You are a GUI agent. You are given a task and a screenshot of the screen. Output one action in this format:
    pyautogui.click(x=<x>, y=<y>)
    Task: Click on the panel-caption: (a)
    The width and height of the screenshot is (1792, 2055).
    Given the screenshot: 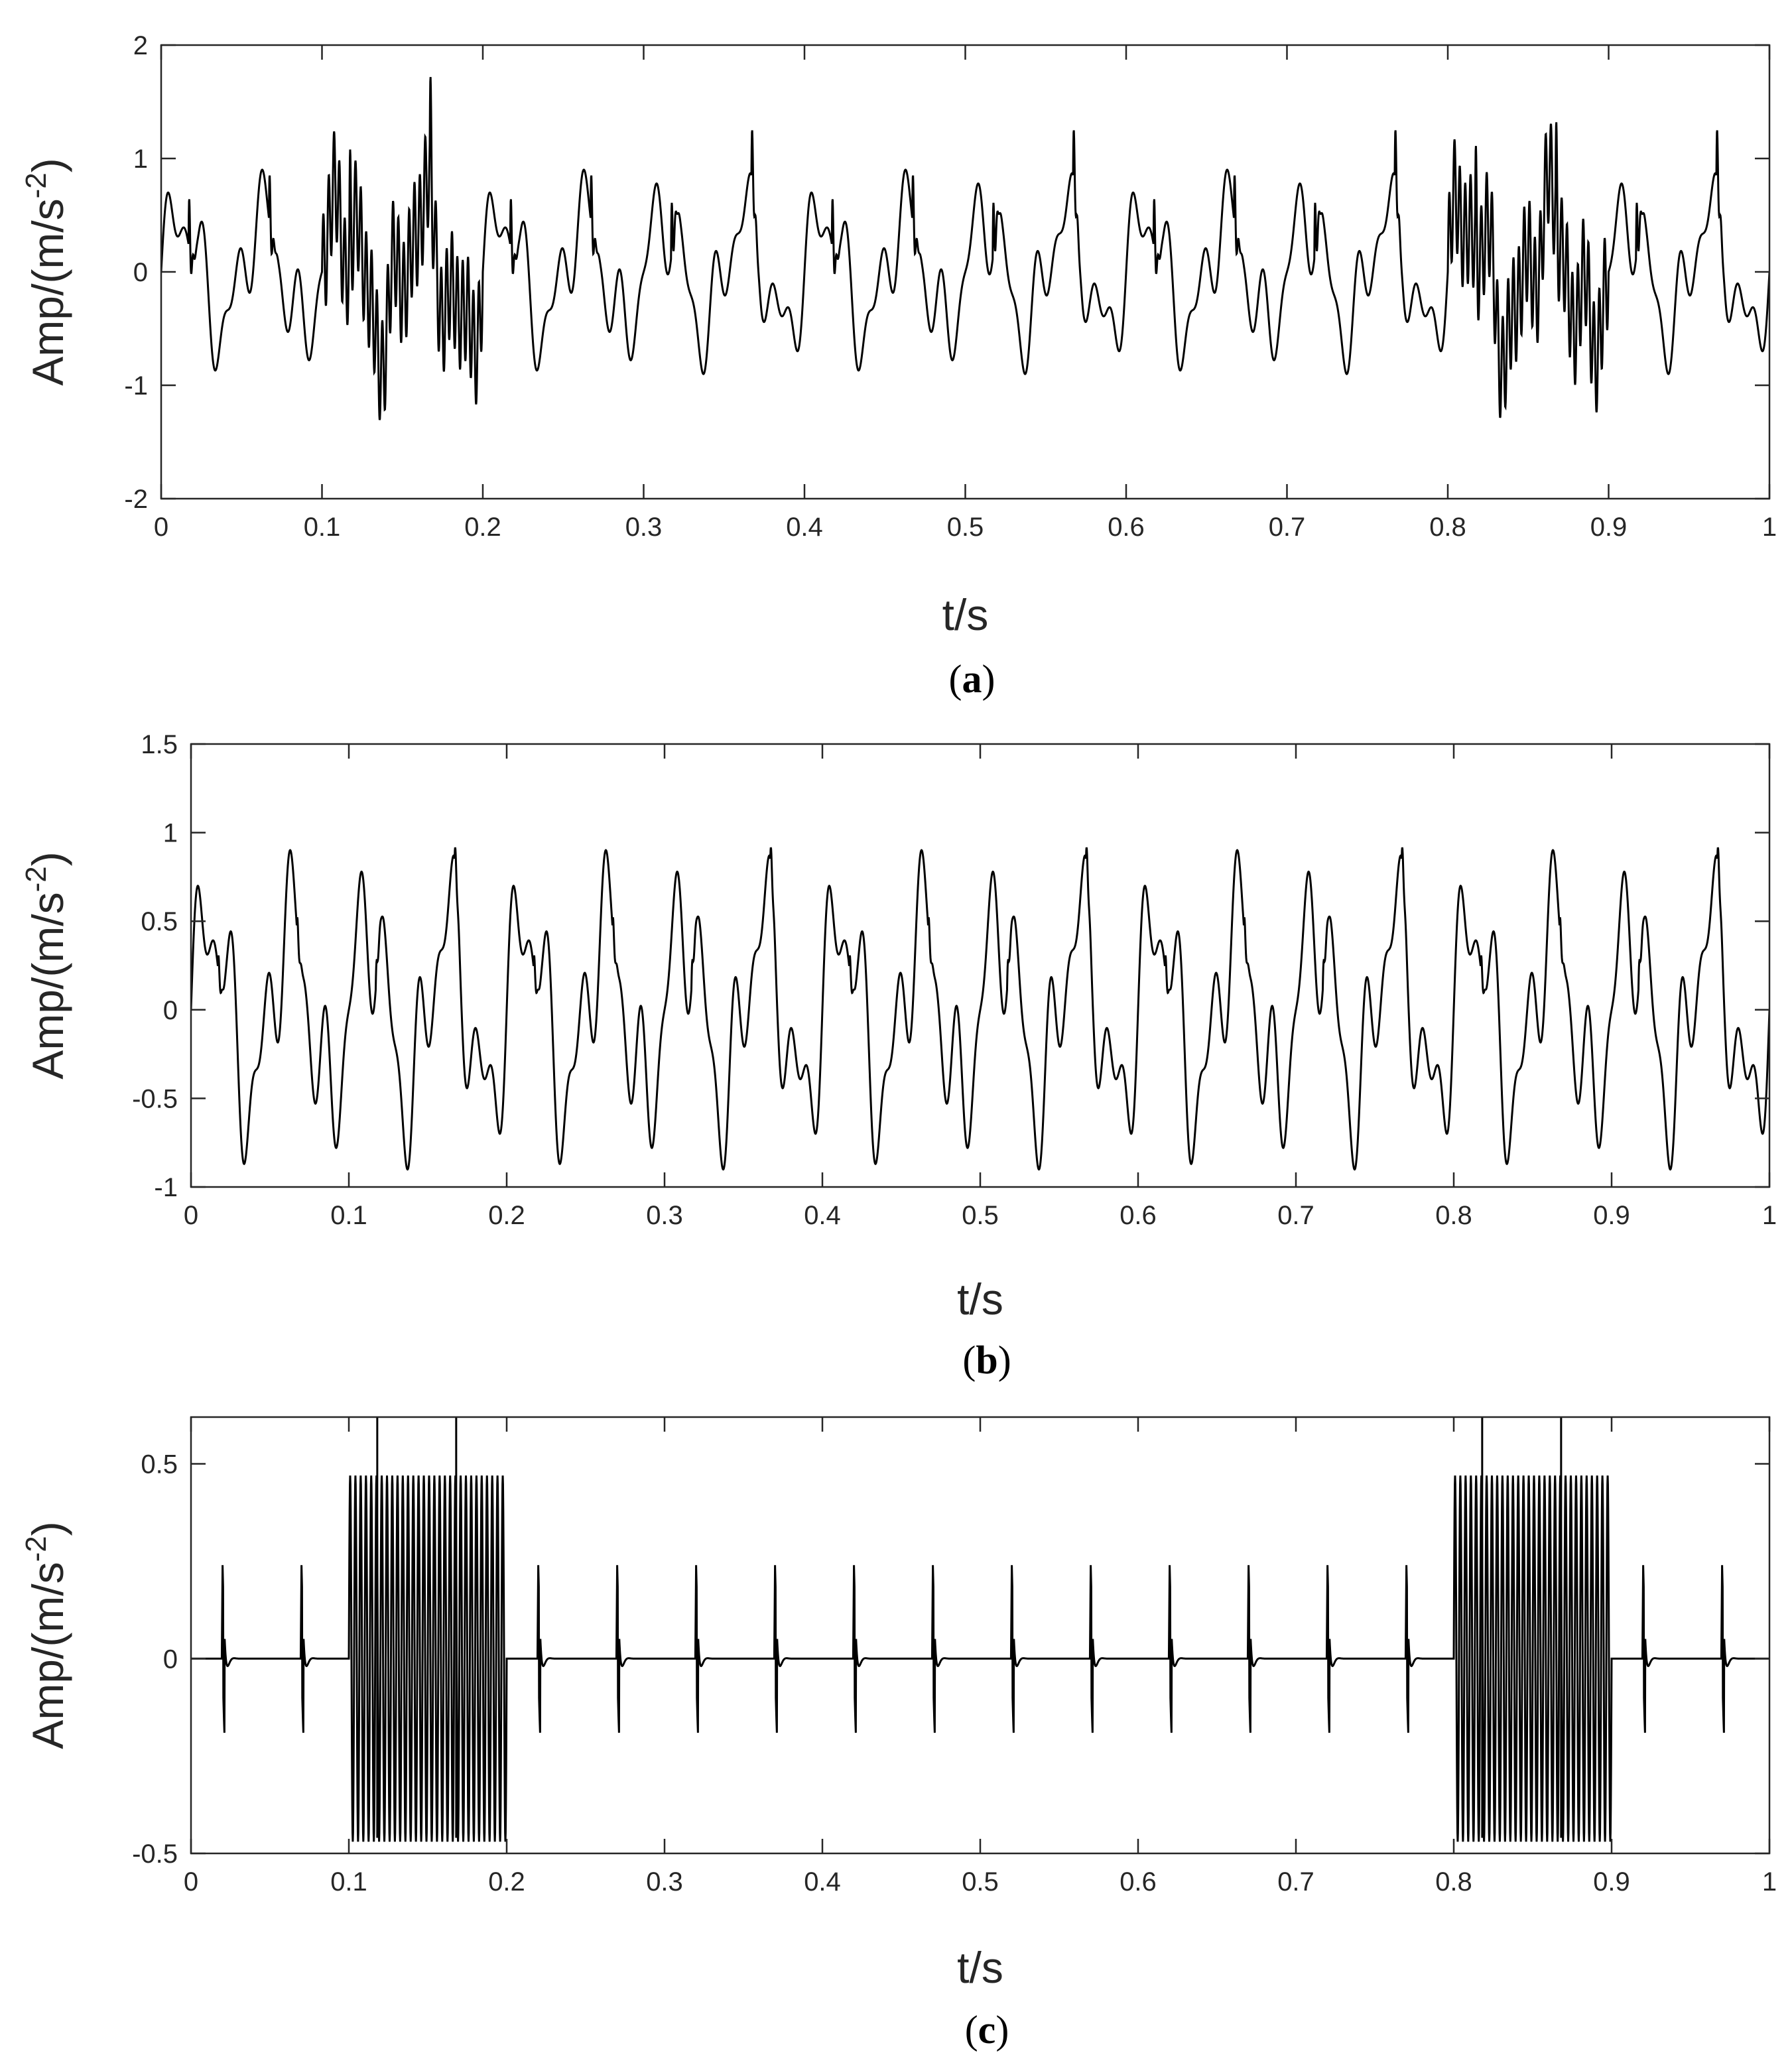 What is the action you would take?
    pyautogui.click(x=972, y=679)
    